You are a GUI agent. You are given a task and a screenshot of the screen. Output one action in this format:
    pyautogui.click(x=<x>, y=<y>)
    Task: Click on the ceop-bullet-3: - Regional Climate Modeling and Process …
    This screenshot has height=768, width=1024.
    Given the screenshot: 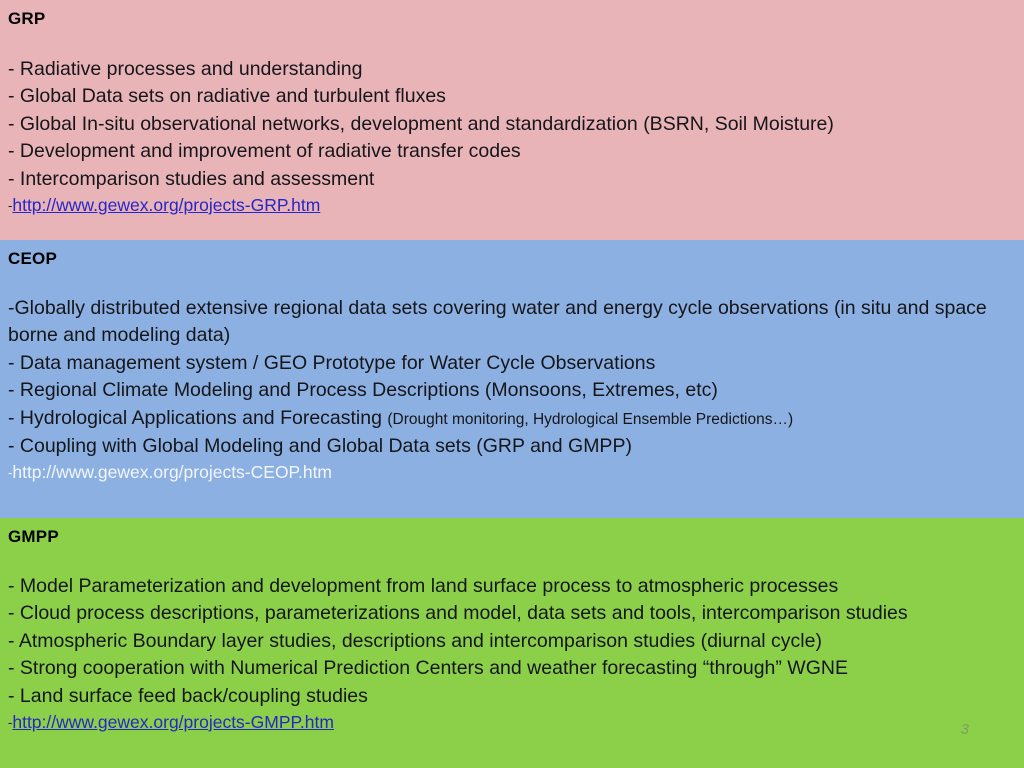 What is the action you would take?
    pyautogui.click(x=363, y=390)
    